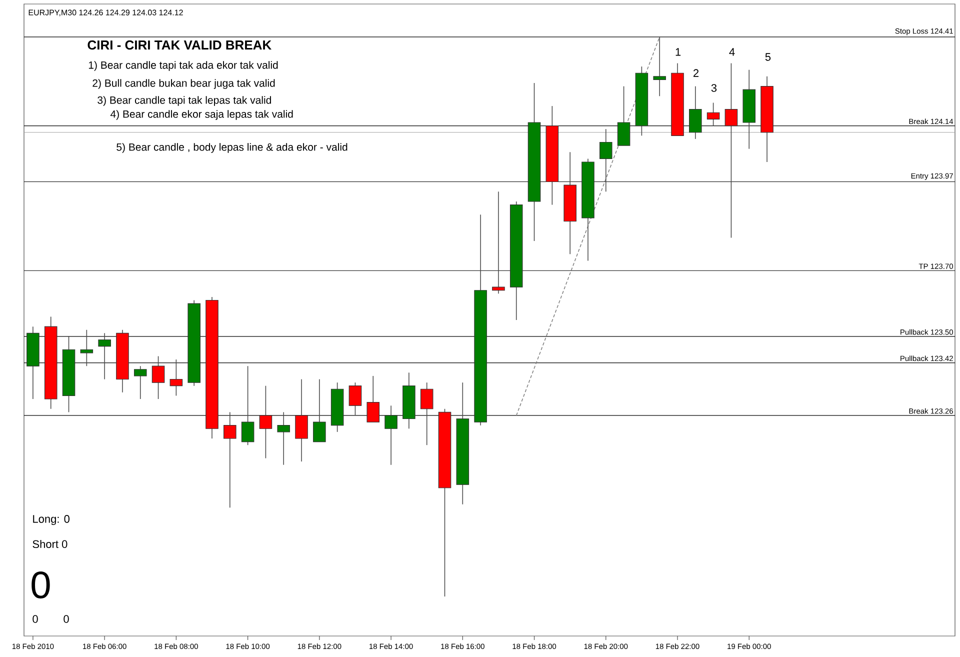 The width and height of the screenshot is (960, 657). What do you see at coordinates (50, 544) in the screenshot?
I see `annotation: Short 0` at bounding box center [50, 544].